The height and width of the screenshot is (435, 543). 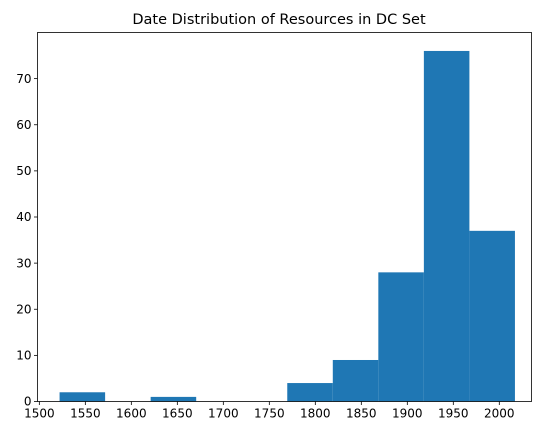 What do you see at coordinates (23, 125) in the screenshot?
I see `y-tick-label: 60` at bounding box center [23, 125].